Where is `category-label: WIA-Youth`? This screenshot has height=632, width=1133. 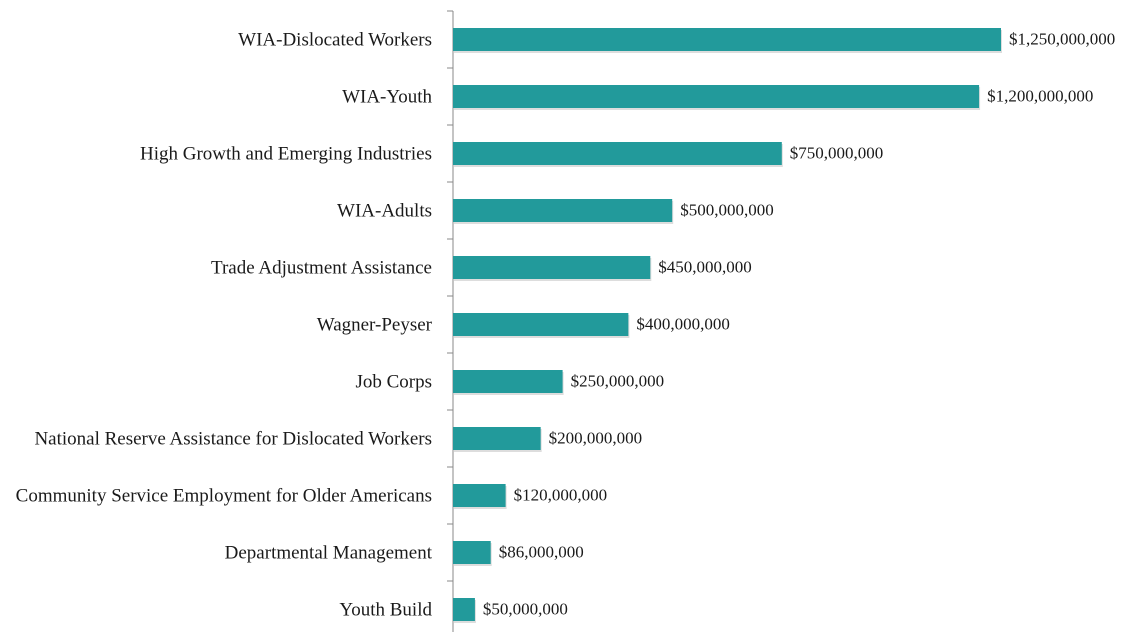
category-label: WIA-Youth is located at coordinates (387, 96).